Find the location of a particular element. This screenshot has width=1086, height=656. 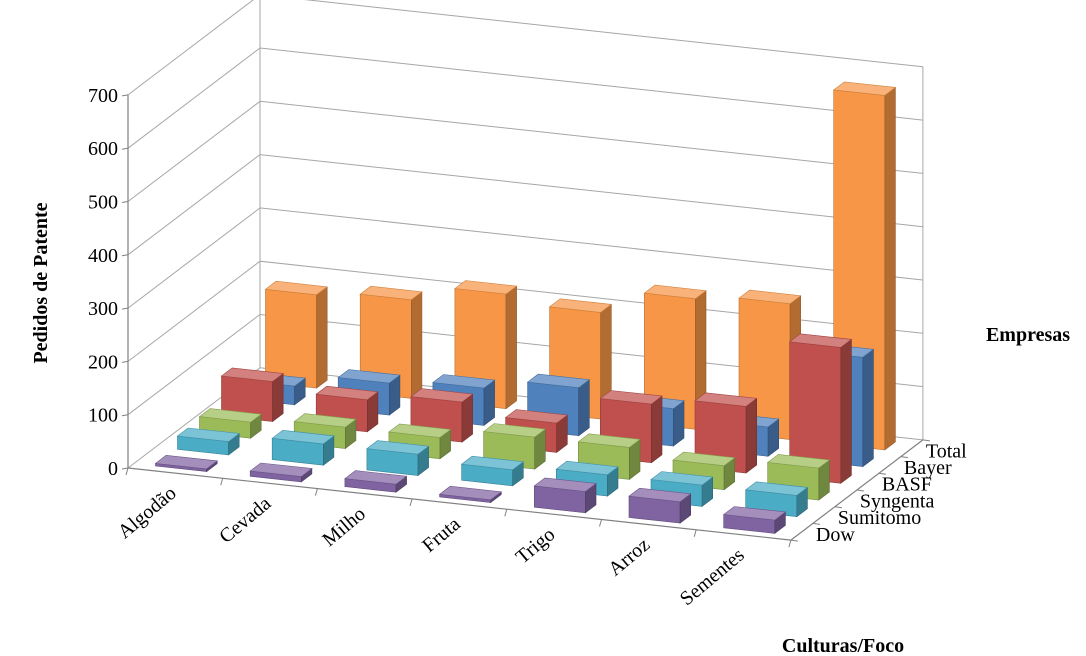

x-tick-label: Sementes is located at coordinates (712, 577).